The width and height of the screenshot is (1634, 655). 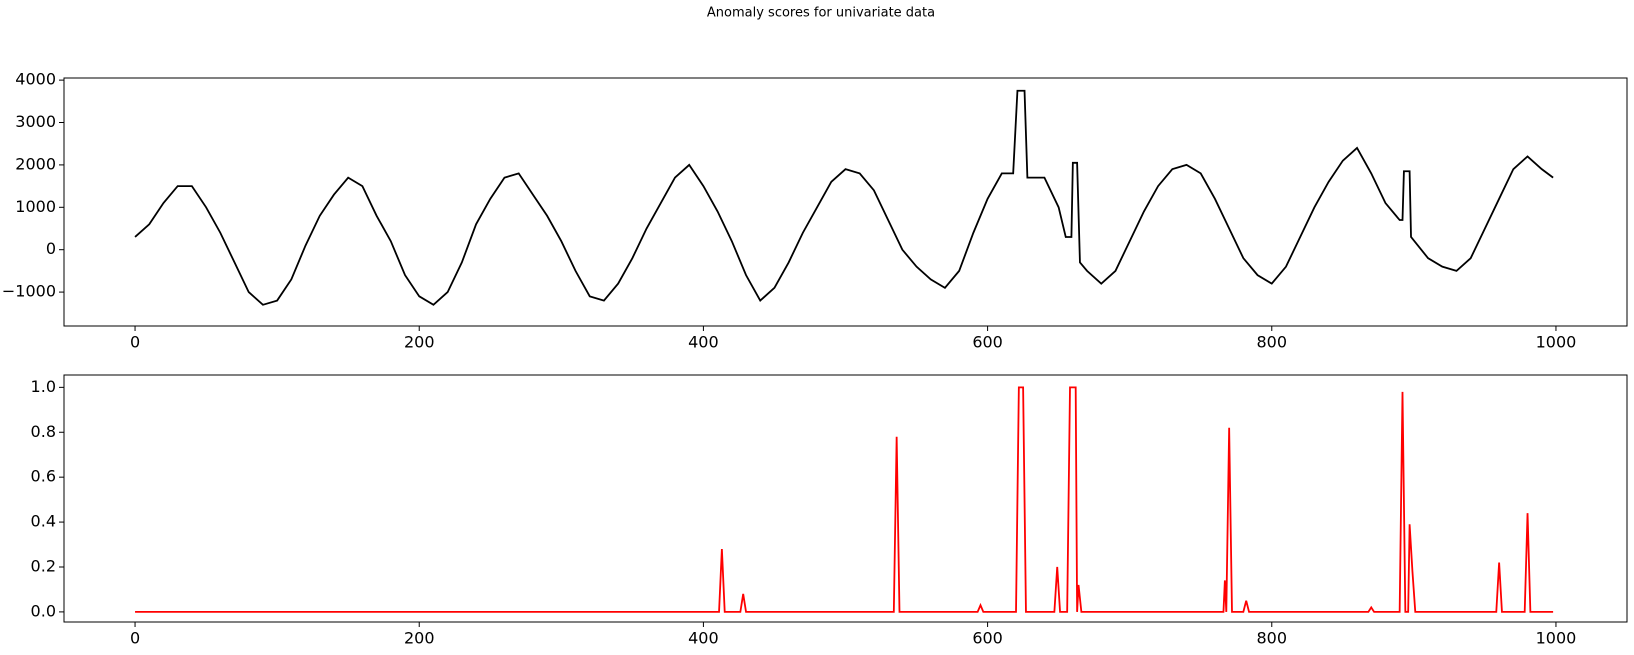 What do you see at coordinates (35, 163) in the screenshot?
I see `y-tick-label: 2000` at bounding box center [35, 163].